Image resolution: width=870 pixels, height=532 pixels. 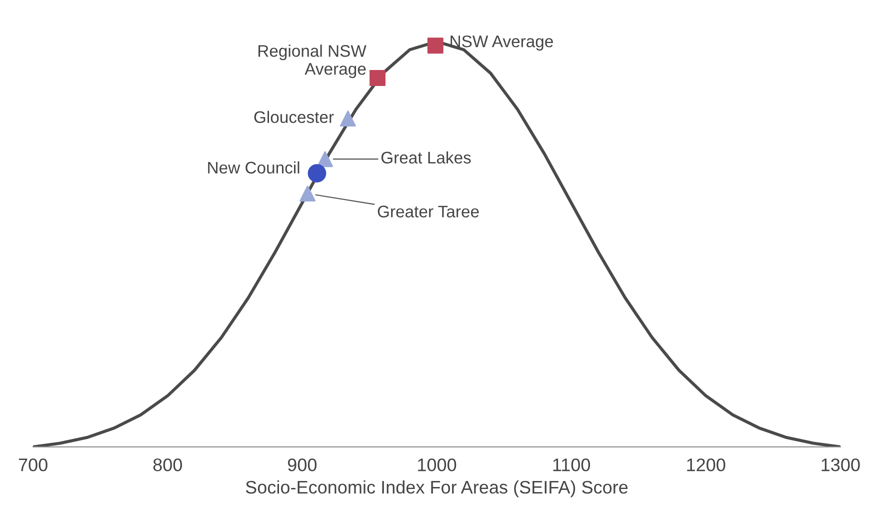 What do you see at coordinates (841, 465) in the screenshot?
I see `x-tick-label: 1300` at bounding box center [841, 465].